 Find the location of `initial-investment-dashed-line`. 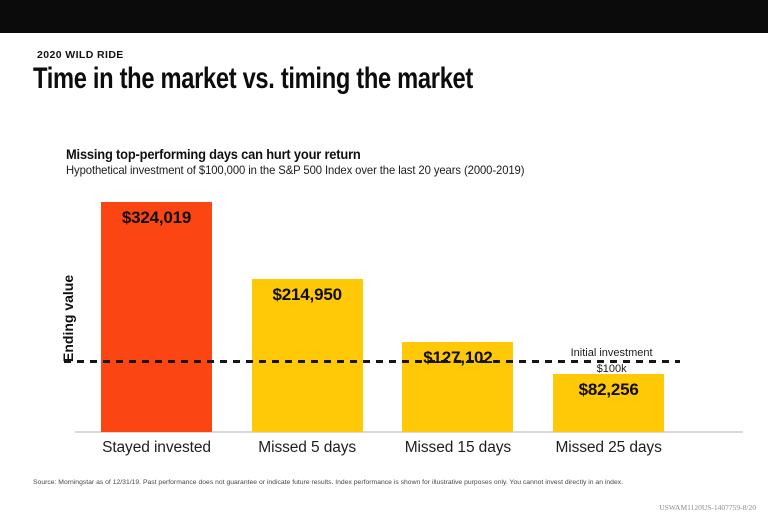

initial-investment-dashed-line is located at coordinates (372, 361).